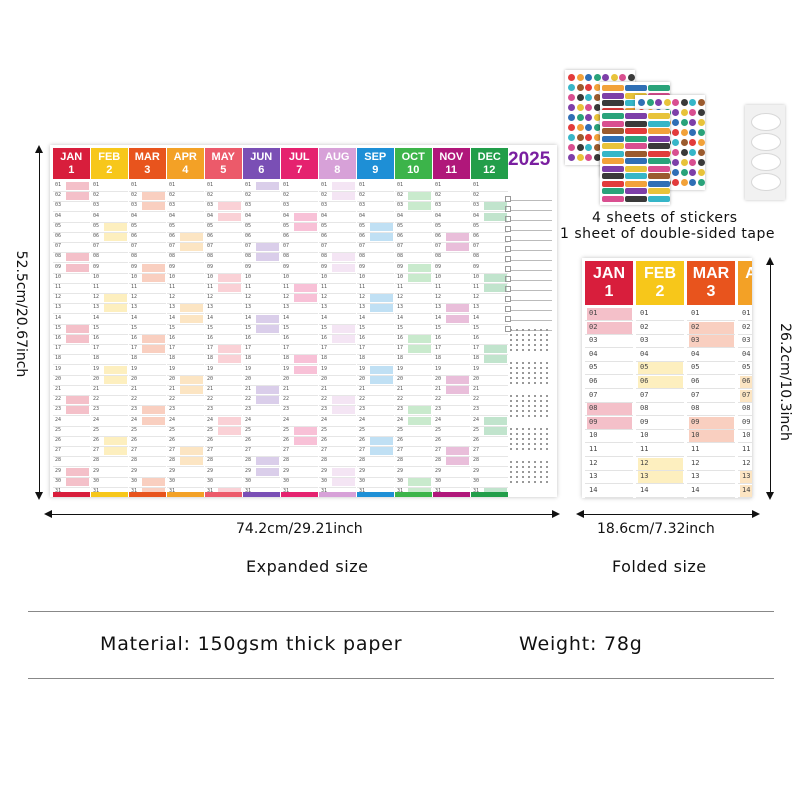 This screenshot has height=800, width=800. Describe the element at coordinates (362, 287) in the screenshot. I see `day-number: 11` at that location.